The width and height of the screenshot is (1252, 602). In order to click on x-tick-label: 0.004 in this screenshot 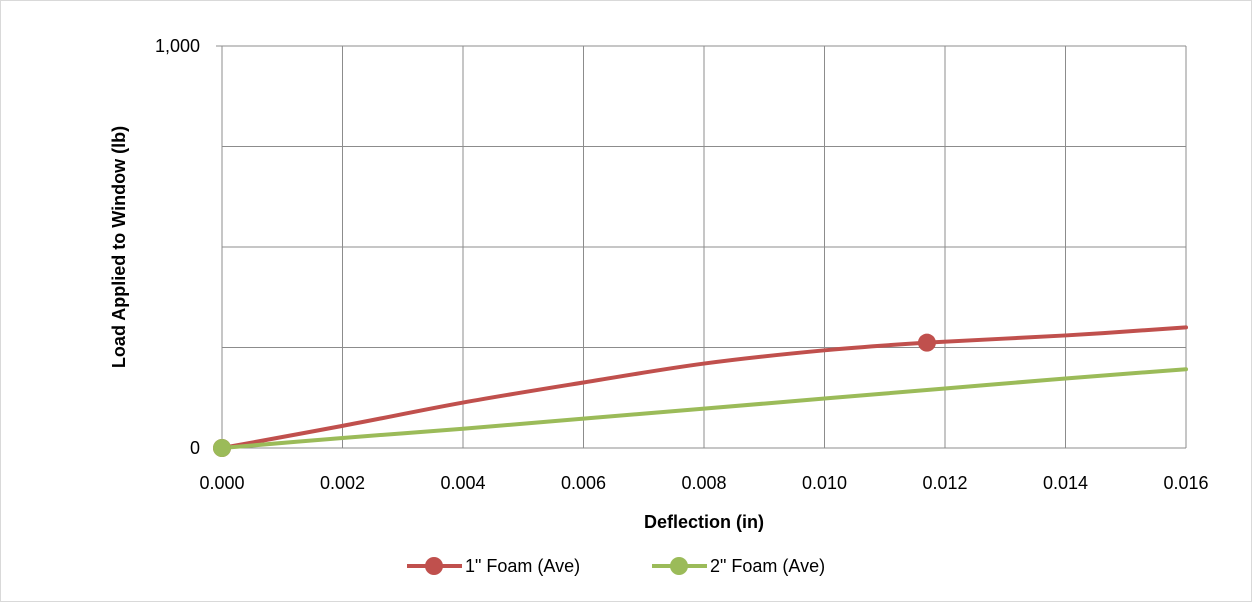, I will do `click(462, 483)`.